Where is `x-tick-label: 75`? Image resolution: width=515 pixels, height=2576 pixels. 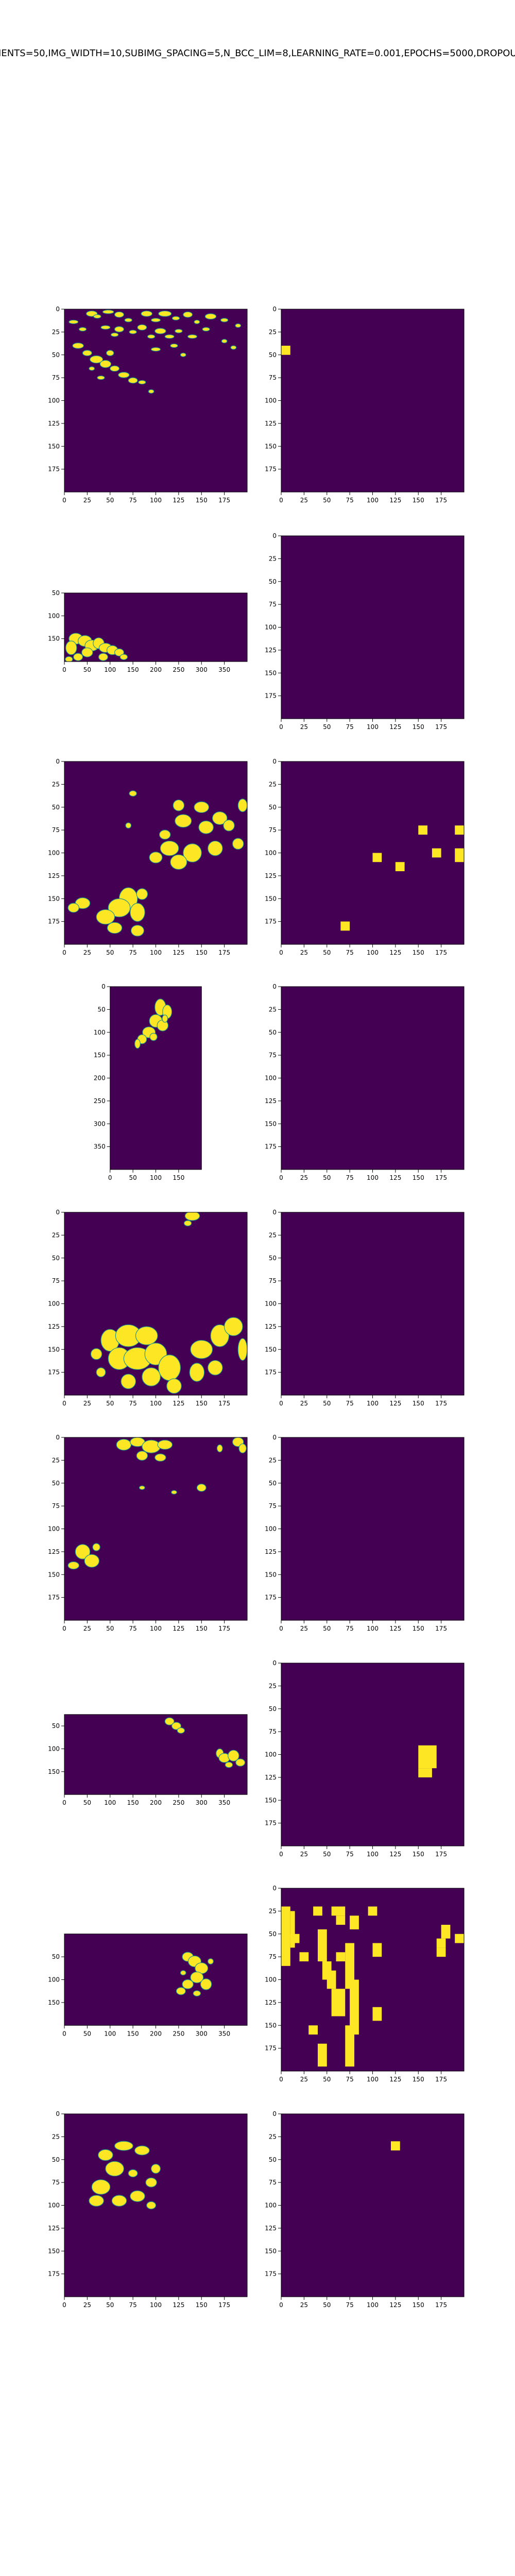
x-tick-label: 75 is located at coordinates (350, 2079).